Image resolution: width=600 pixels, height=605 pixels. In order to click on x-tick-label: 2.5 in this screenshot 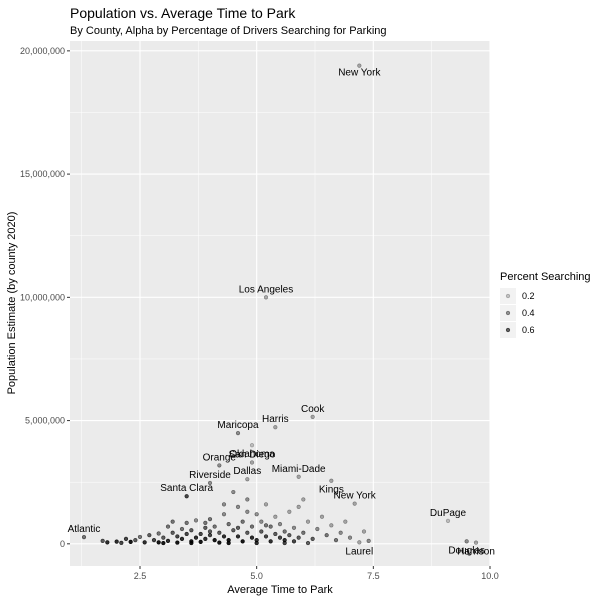, I will do `click(140, 576)`.